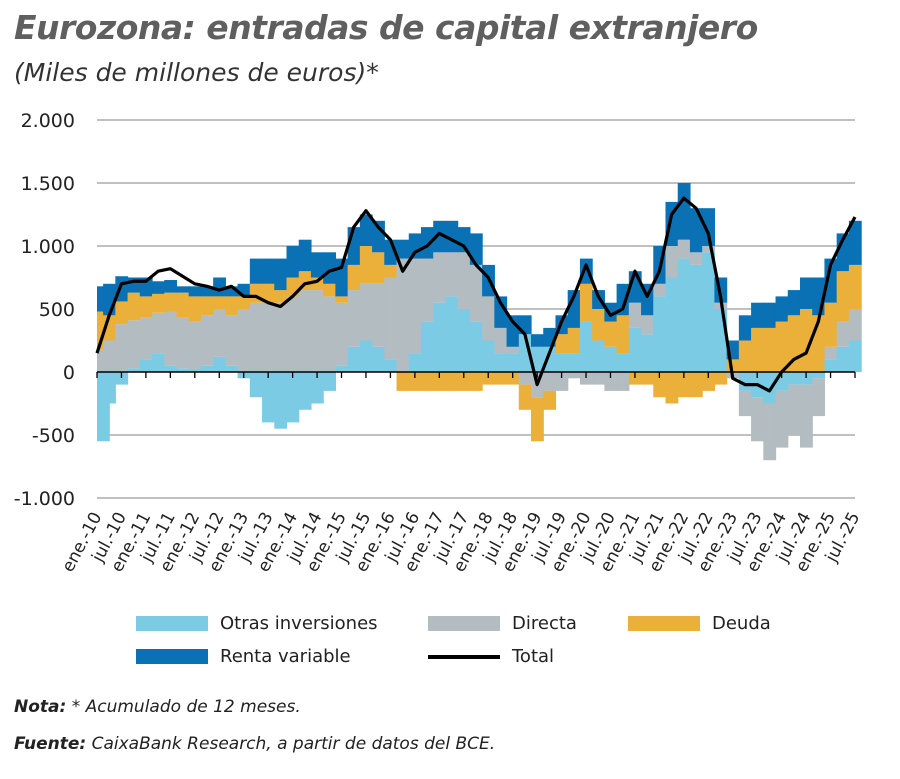  What do you see at coordinates (285, 656) in the screenshot?
I see `legend-label: Renta variable` at bounding box center [285, 656].